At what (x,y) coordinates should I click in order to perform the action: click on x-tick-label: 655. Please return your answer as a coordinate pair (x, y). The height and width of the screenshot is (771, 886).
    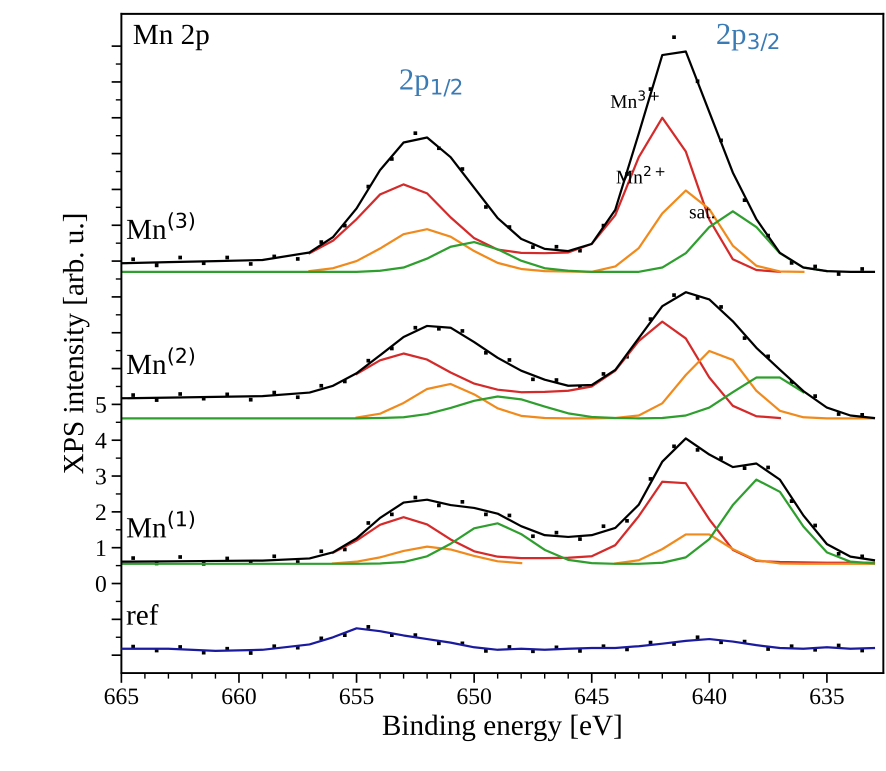
    Looking at the image, I should click on (357, 696).